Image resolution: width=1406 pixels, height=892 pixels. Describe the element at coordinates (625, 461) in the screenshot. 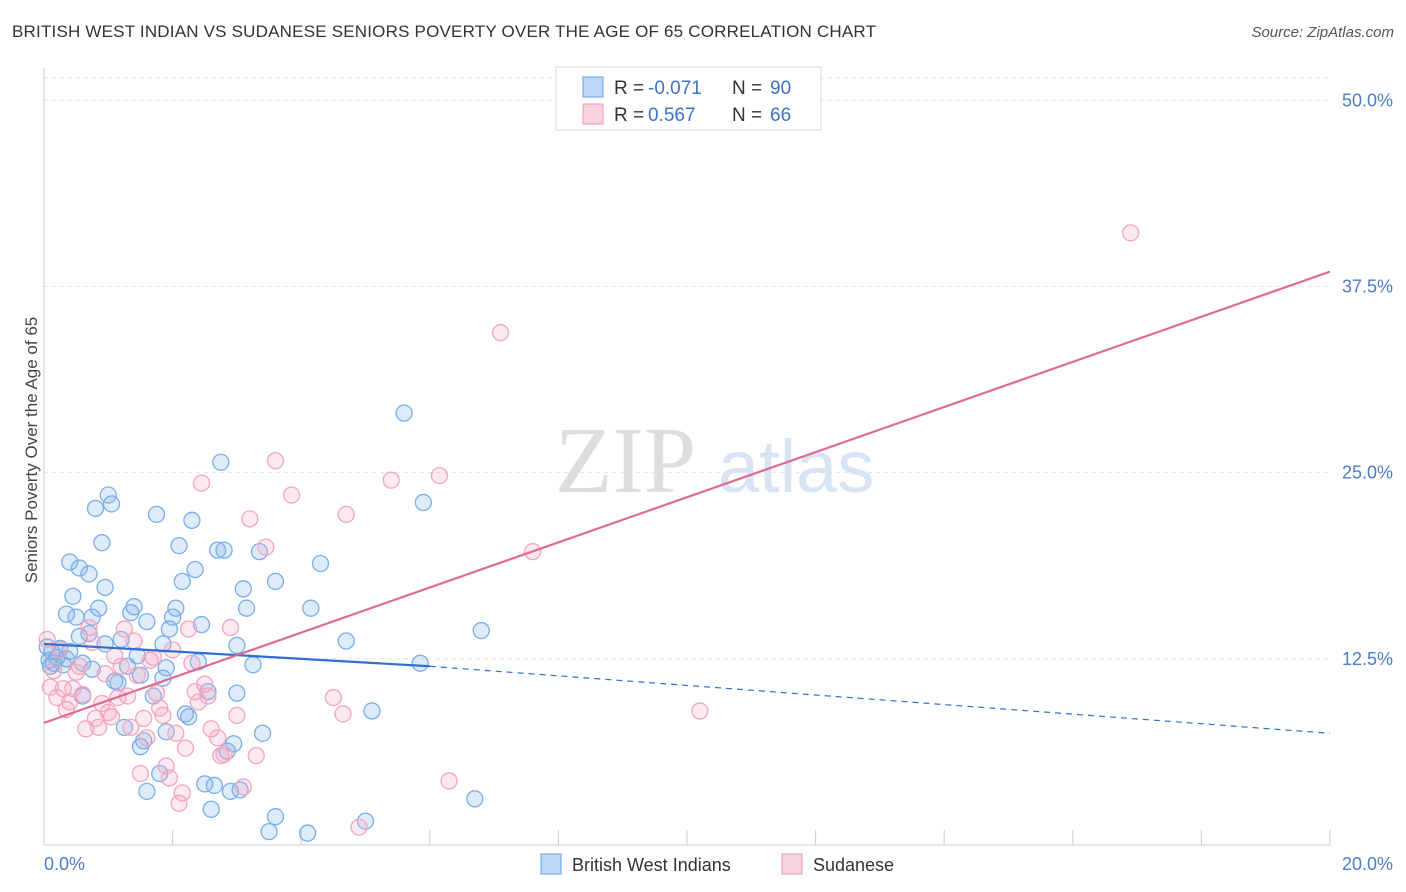

I see `watermark-zip: ZIP` at that location.